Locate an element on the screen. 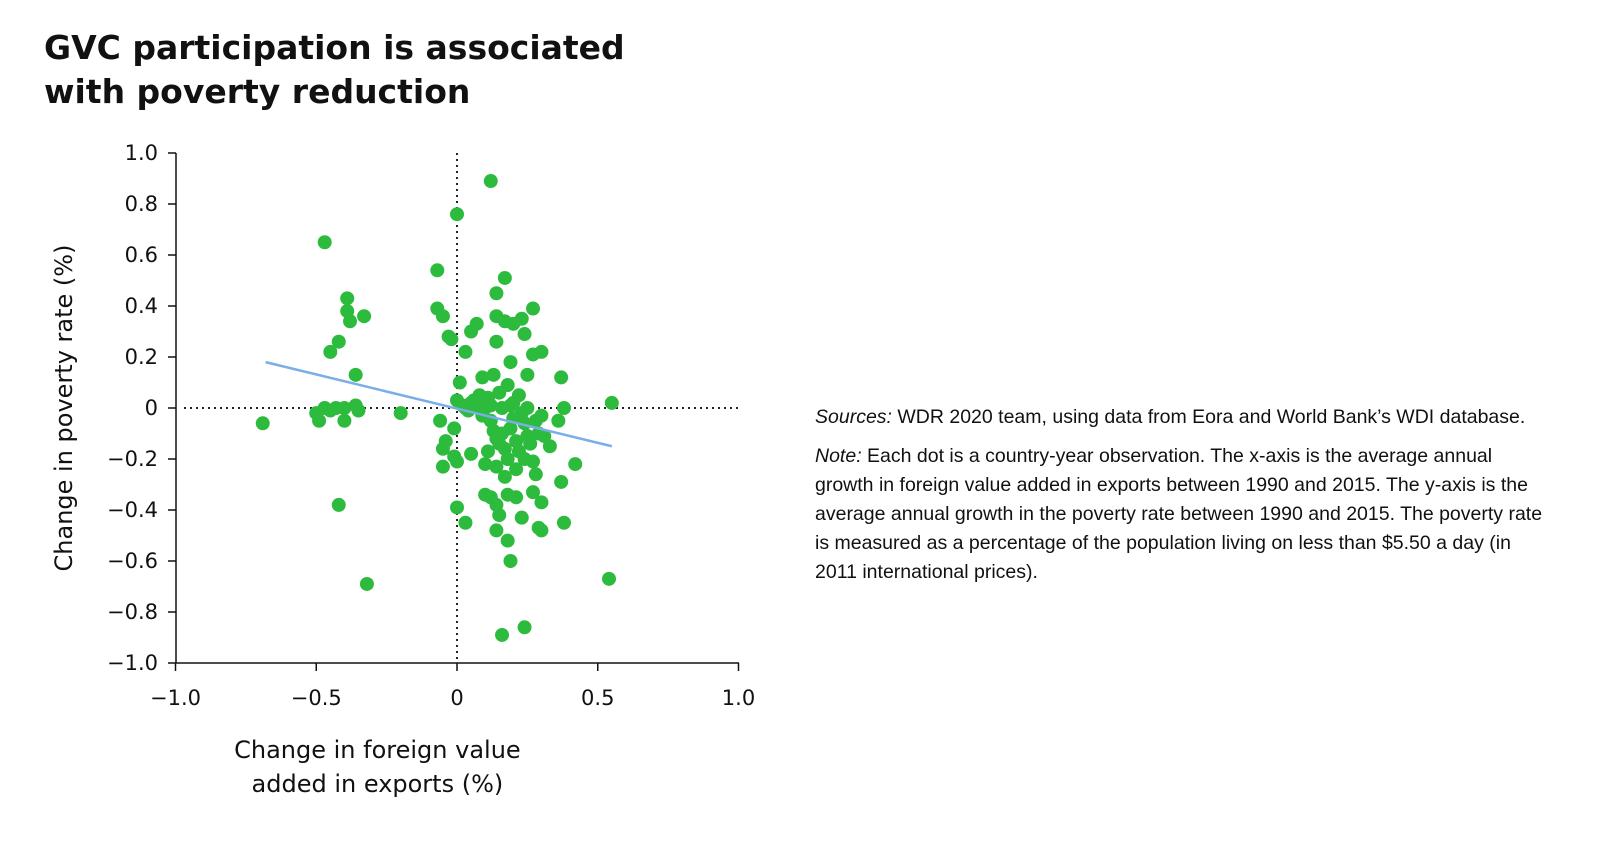  y-tick-label: 0.6 is located at coordinates (141, 255).